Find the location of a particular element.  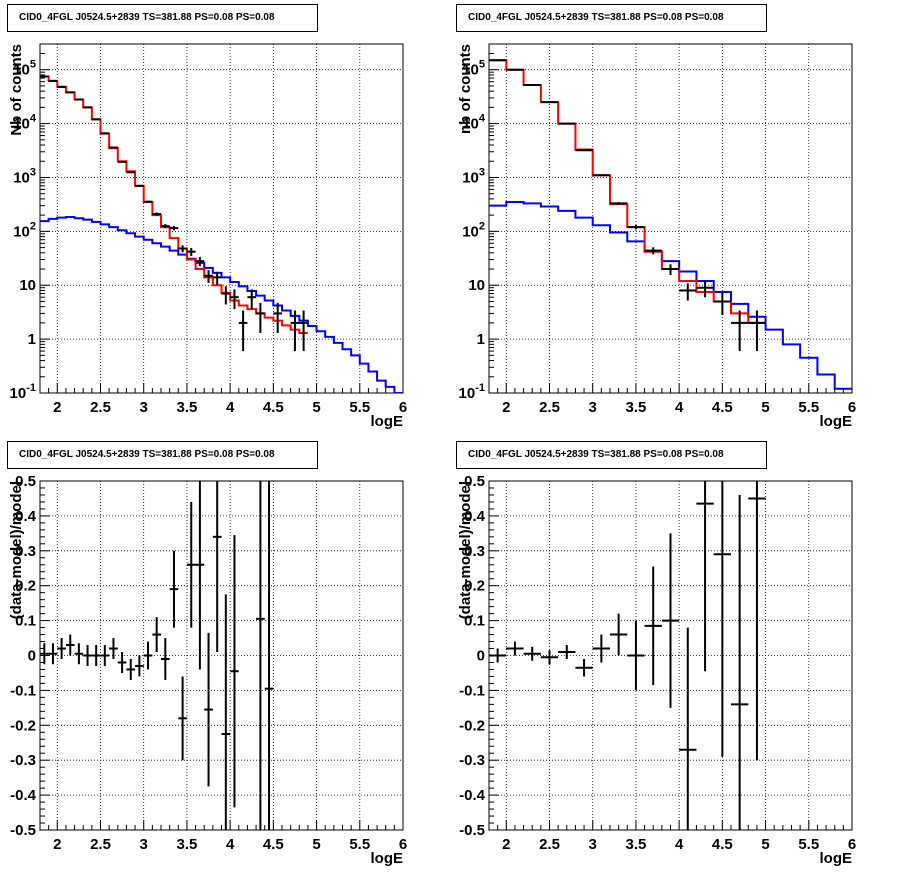

y-tick-label: 10² is located at coordinates (24, 230).